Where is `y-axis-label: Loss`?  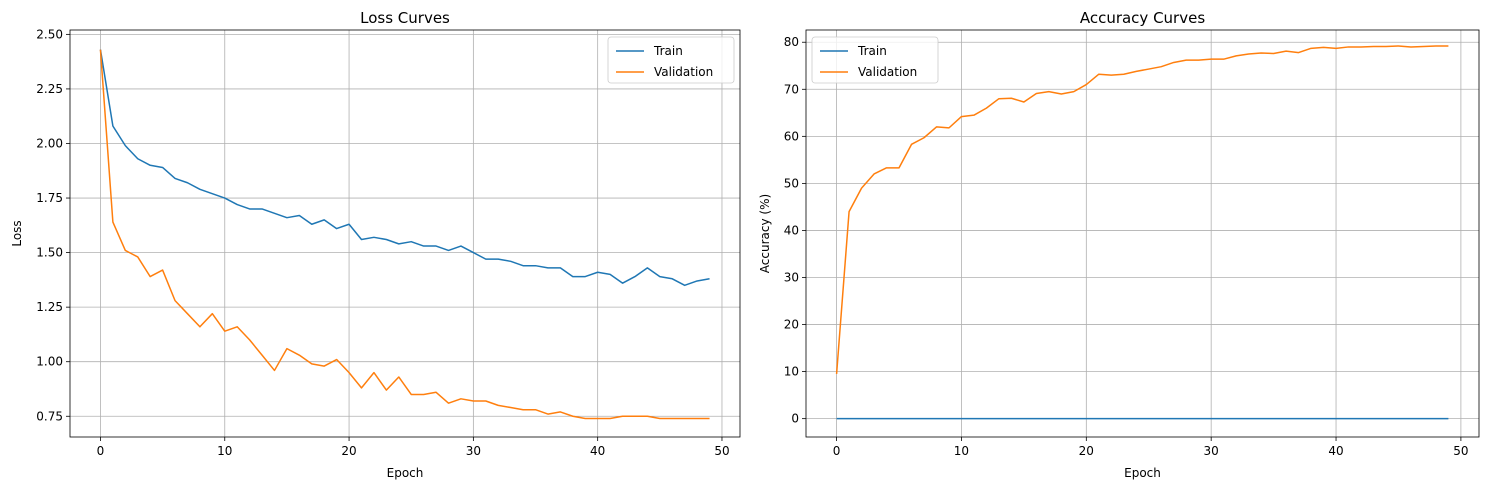
y-axis-label: Loss is located at coordinates (17, 233).